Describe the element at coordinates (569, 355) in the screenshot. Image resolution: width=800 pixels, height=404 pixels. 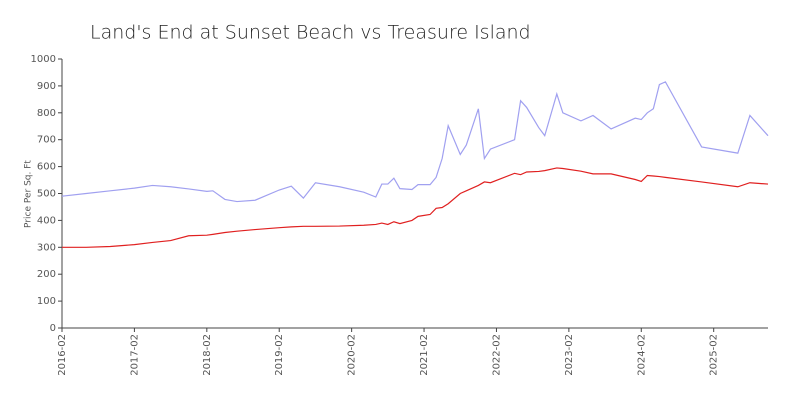
I see `x-tick-label: 2023-02` at that location.